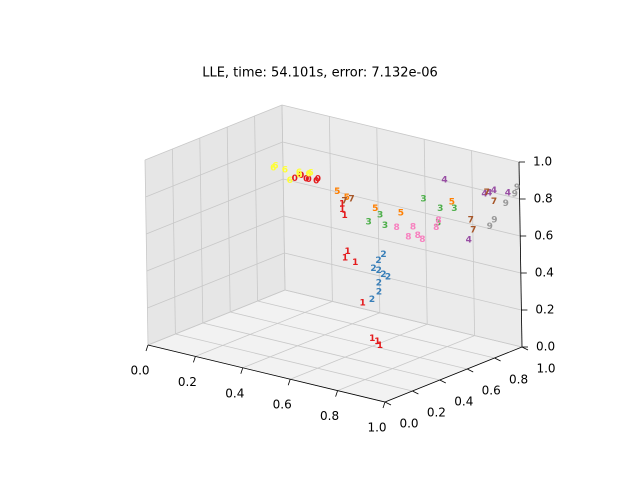 This screenshot has width=640, height=480. What do you see at coordinates (463, 402) in the screenshot?
I see `y-tick-label: 0.4` at bounding box center [463, 402].